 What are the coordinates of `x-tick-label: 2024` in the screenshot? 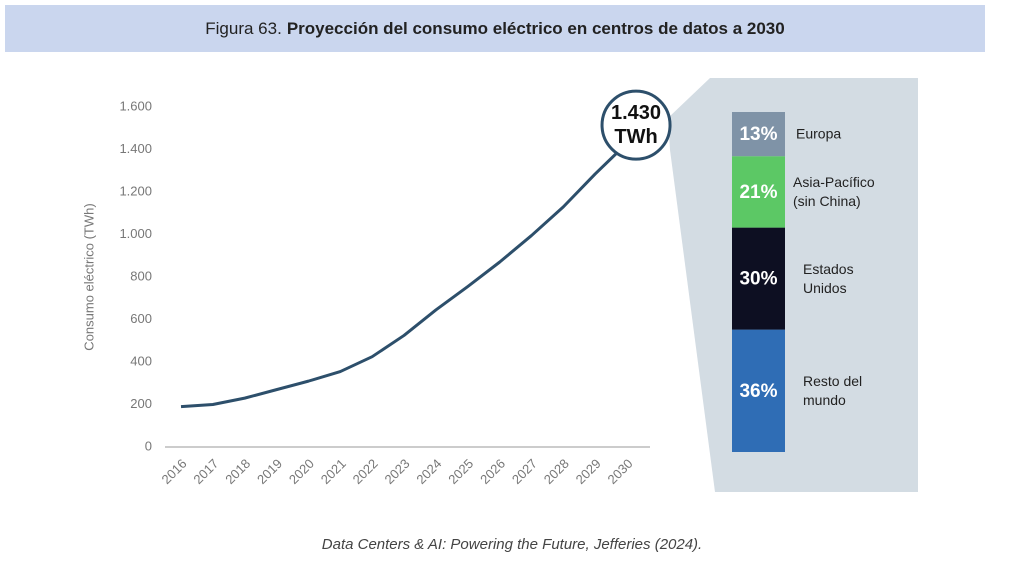 It's located at (428, 471).